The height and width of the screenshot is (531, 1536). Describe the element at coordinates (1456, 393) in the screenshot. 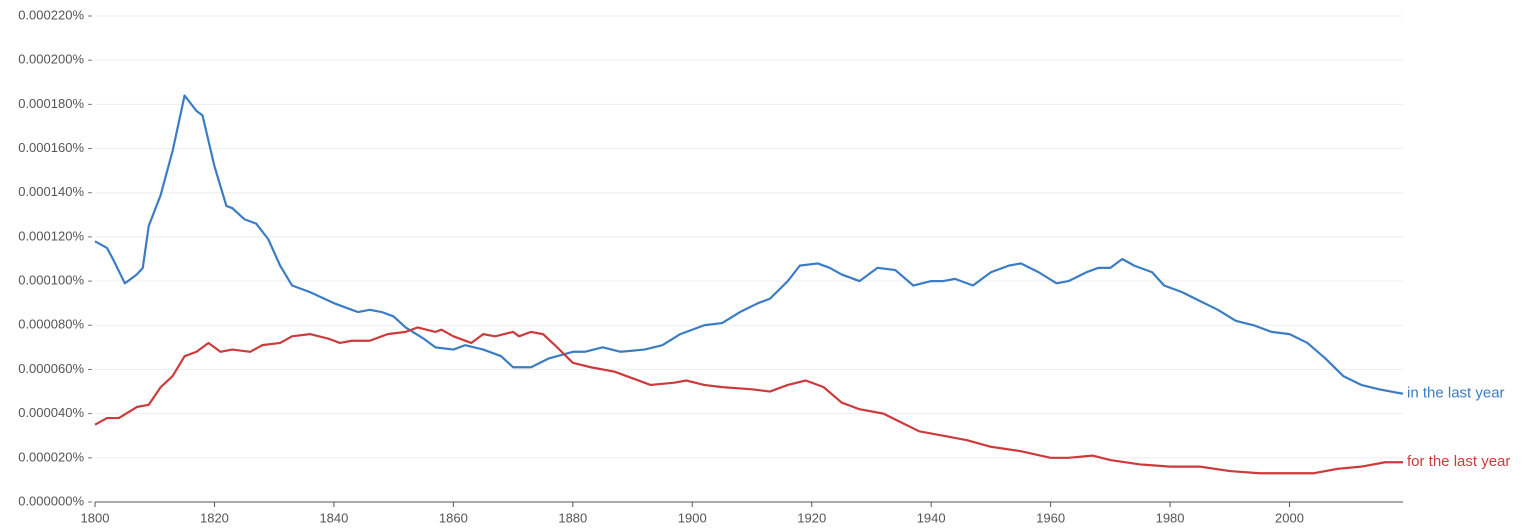

I see `series-label: in the last year` at that location.